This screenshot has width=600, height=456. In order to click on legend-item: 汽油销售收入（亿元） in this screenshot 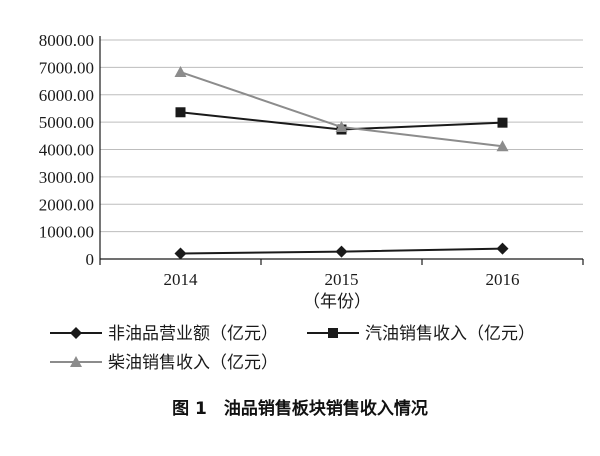, I will do `click(421, 334)`.